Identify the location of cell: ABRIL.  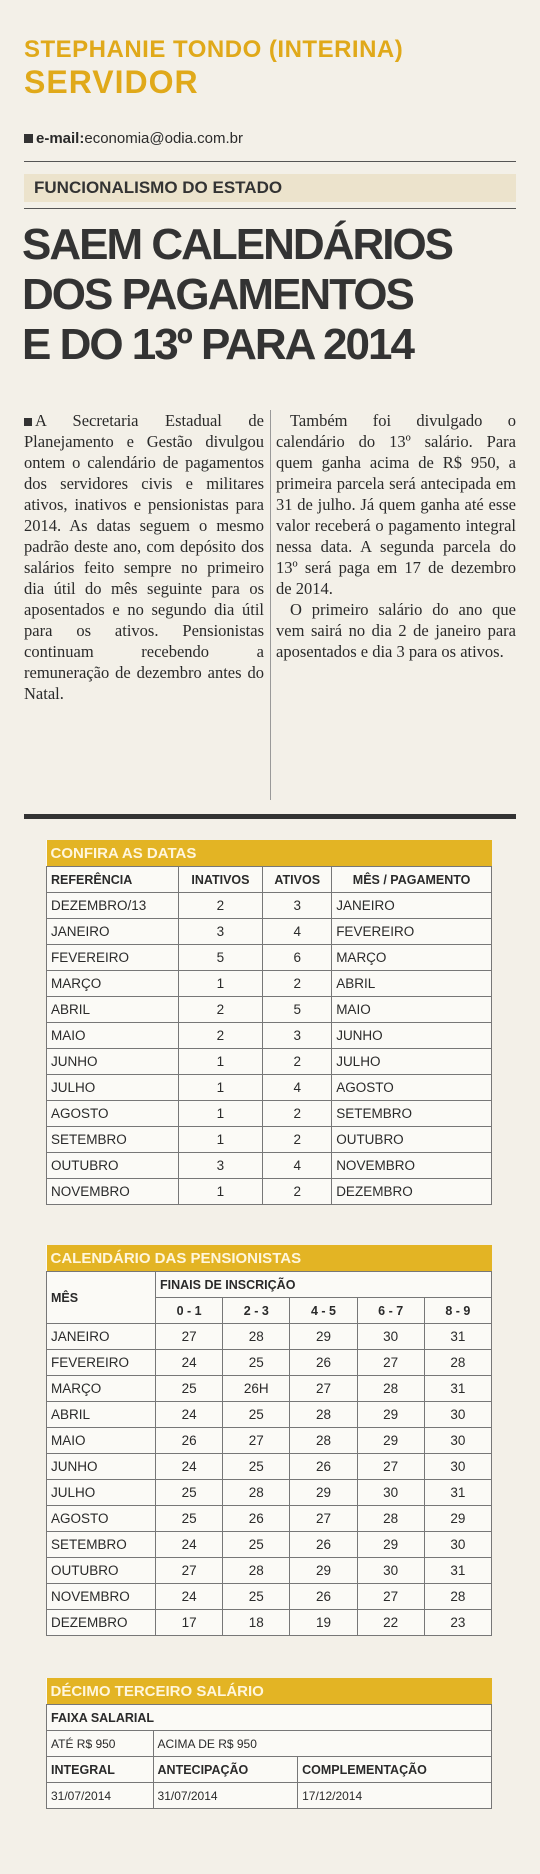
(411, 983).